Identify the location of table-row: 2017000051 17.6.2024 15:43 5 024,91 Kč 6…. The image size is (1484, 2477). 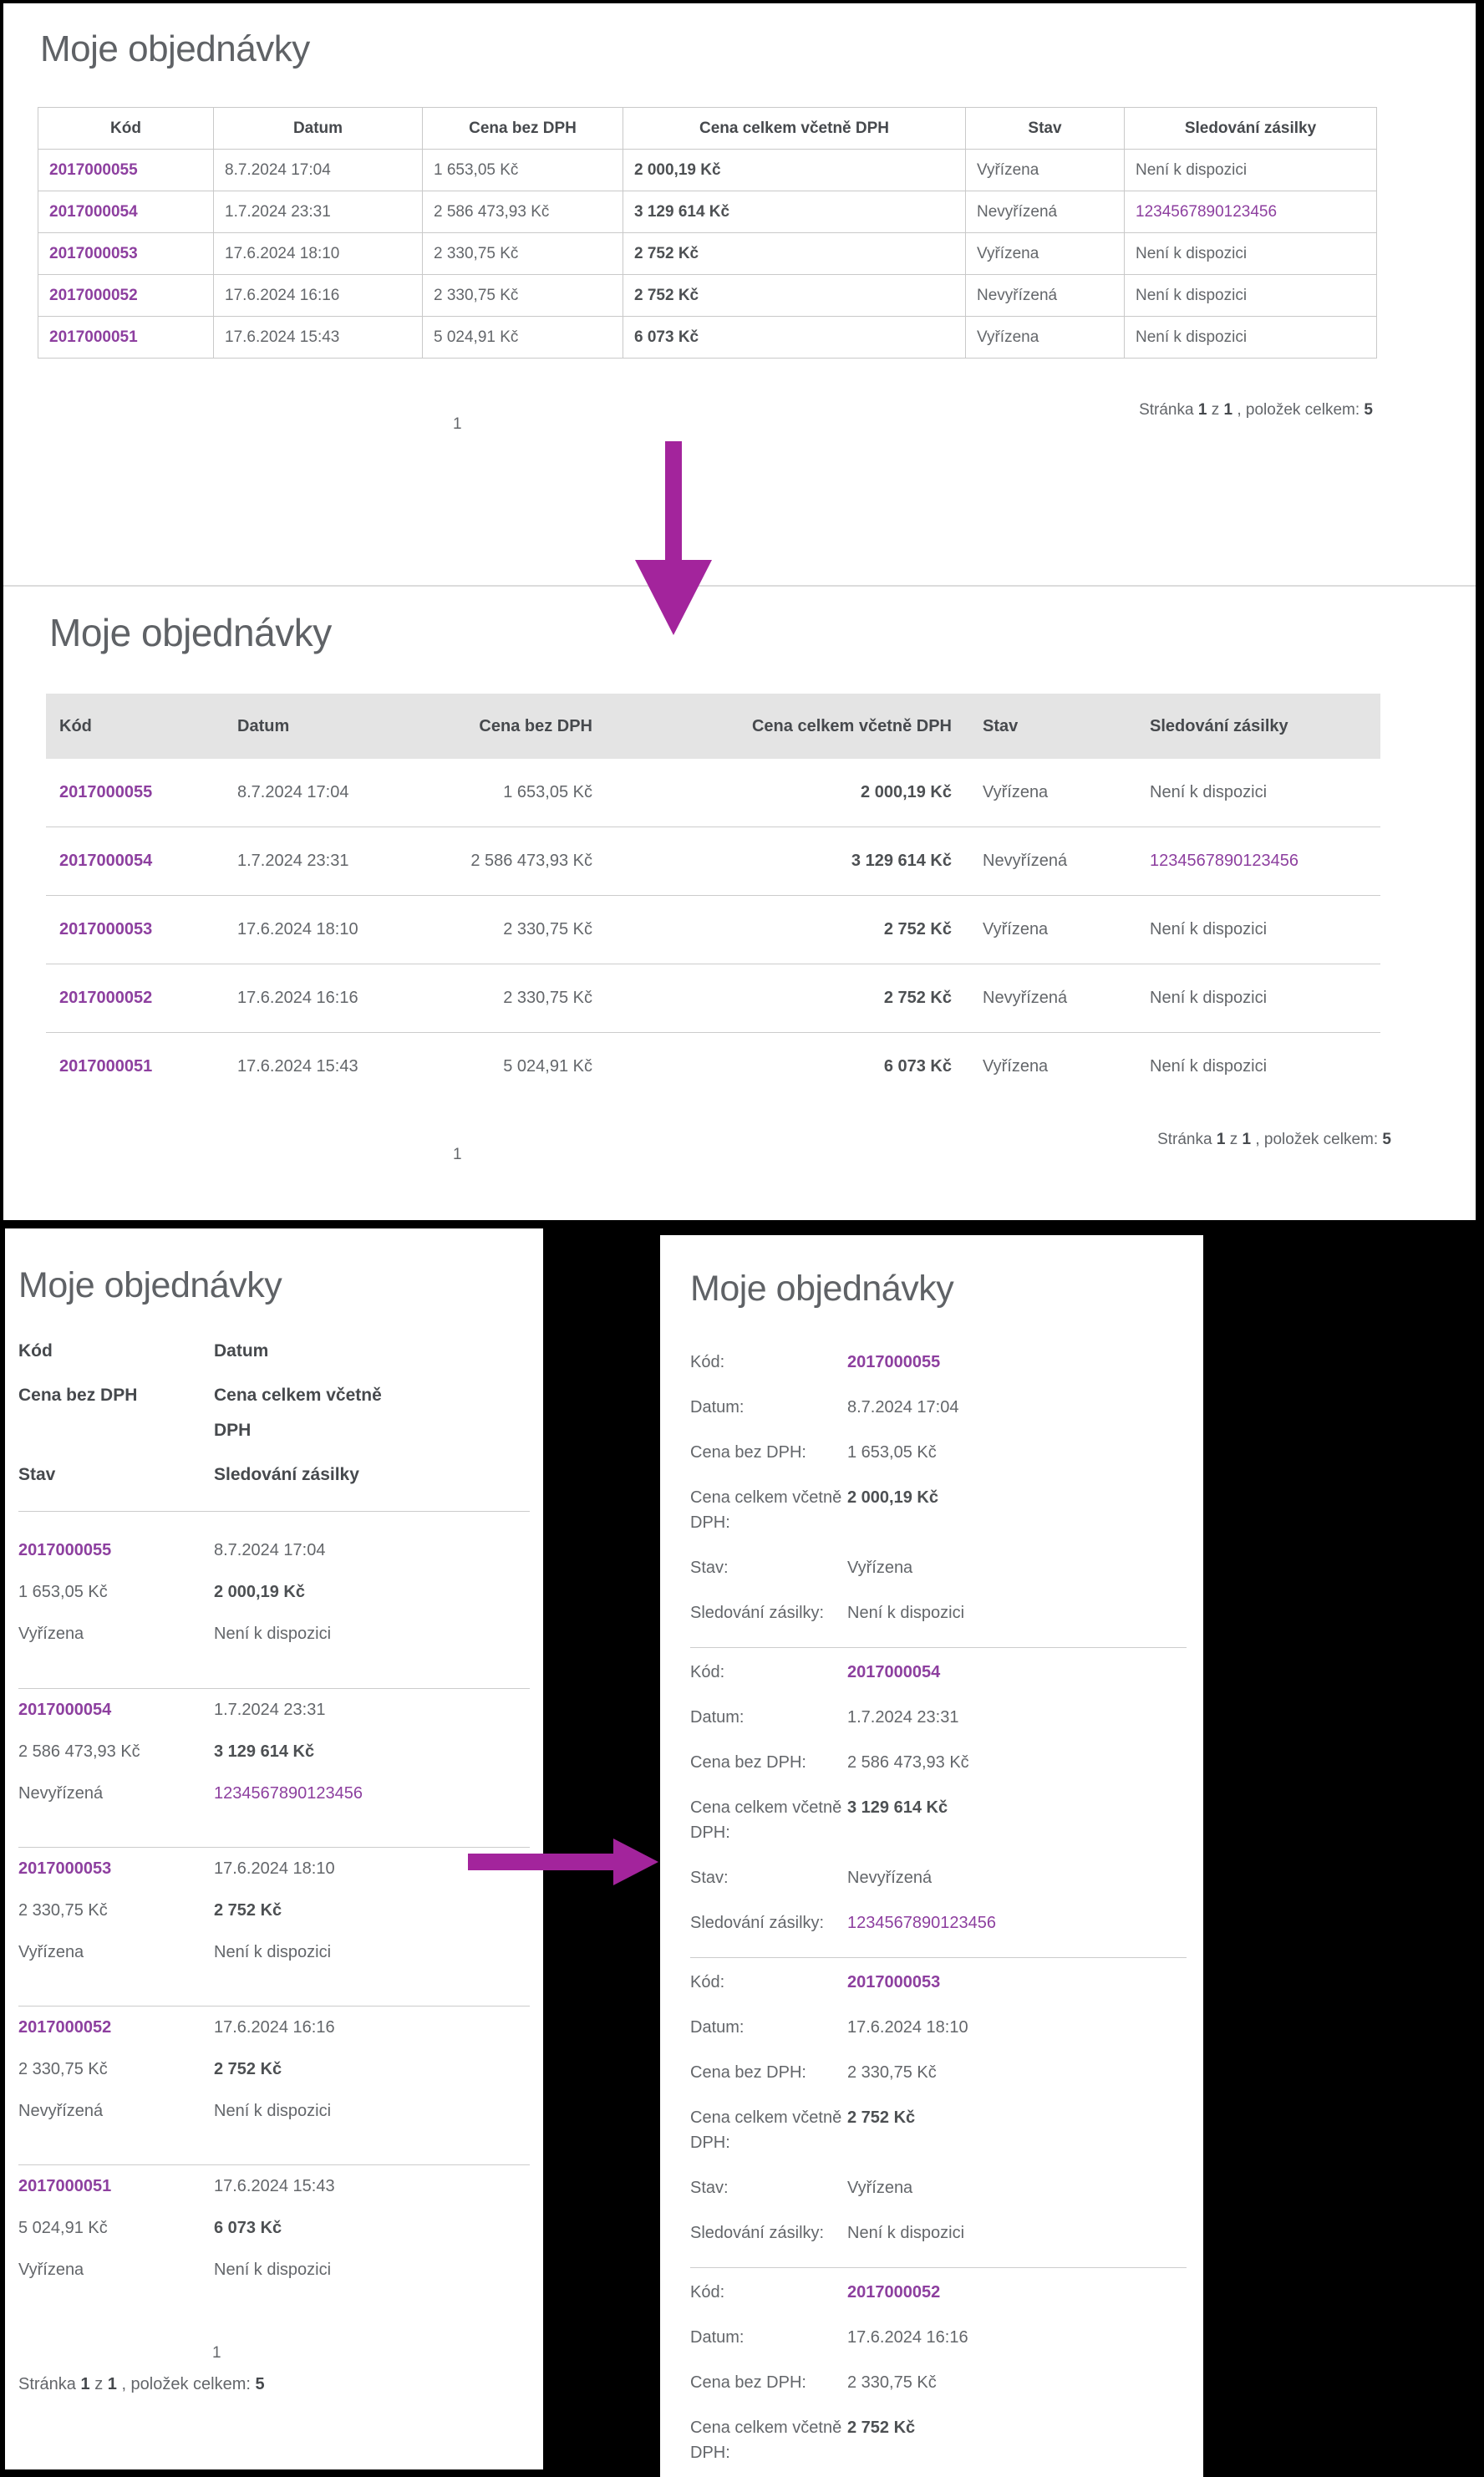
(707, 337).